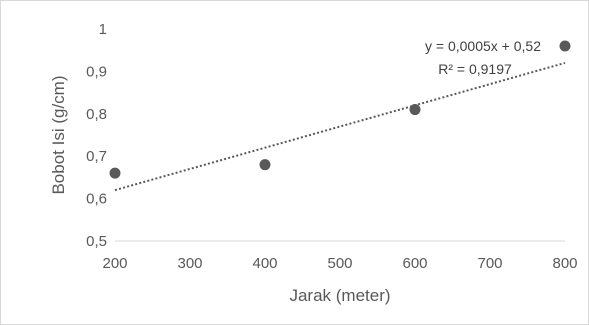  Describe the element at coordinates (114, 263) in the screenshot. I see `x-tick-label: 200` at that location.